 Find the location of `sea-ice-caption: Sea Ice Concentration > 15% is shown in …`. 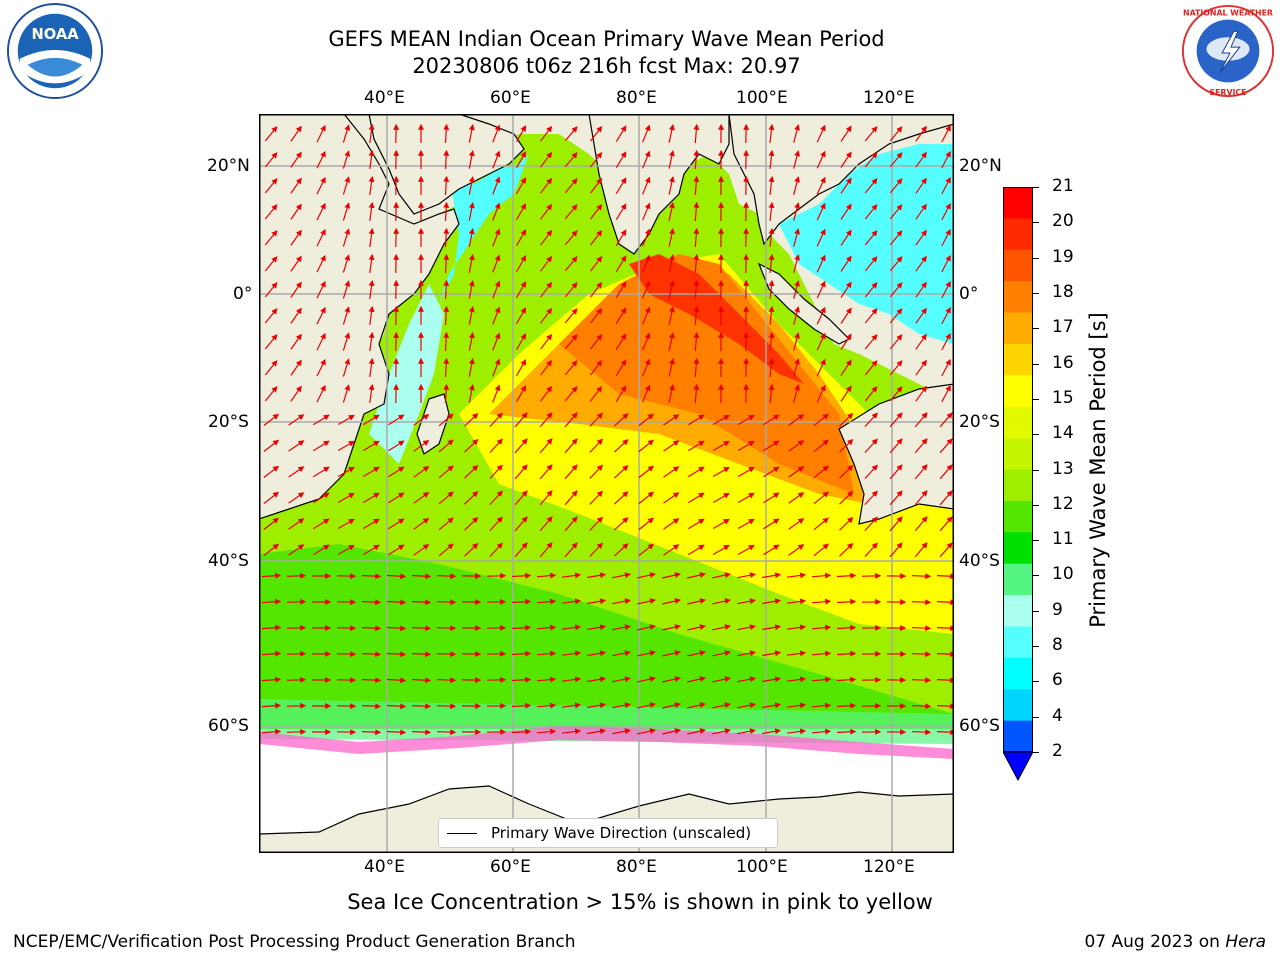

sea-ice-caption: Sea Ice Concentration > 15% is shown in … is located at coordinates (640, 902).